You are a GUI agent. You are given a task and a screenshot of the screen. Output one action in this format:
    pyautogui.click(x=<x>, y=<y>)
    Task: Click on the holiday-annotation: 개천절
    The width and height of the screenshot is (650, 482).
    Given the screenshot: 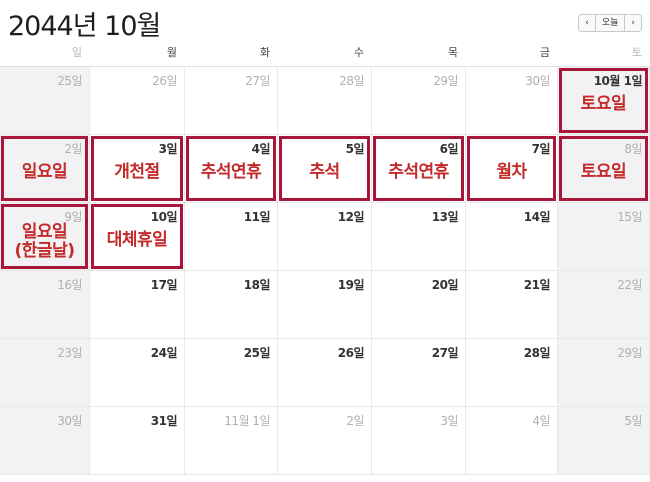 What is the action you would take?
    pyautogui.click(x=137, y=172)
    